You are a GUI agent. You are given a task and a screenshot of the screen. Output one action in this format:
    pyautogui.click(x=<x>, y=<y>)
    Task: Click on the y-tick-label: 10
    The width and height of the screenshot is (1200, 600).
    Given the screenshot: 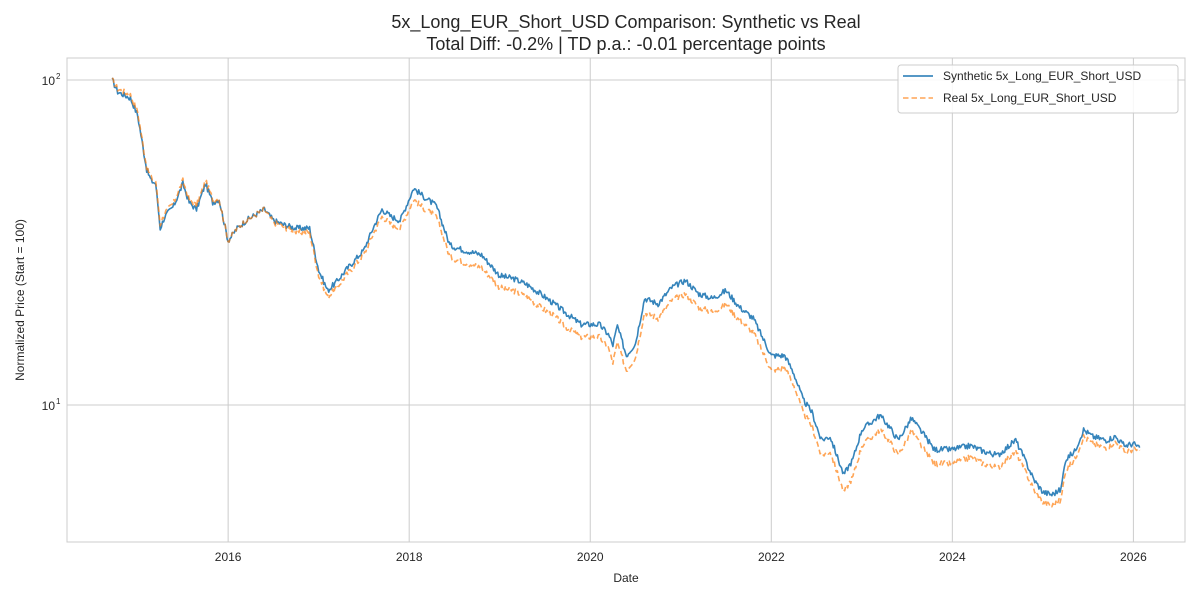 What is the action you would take?
    pyautogui.click(x=49, y=81)
    